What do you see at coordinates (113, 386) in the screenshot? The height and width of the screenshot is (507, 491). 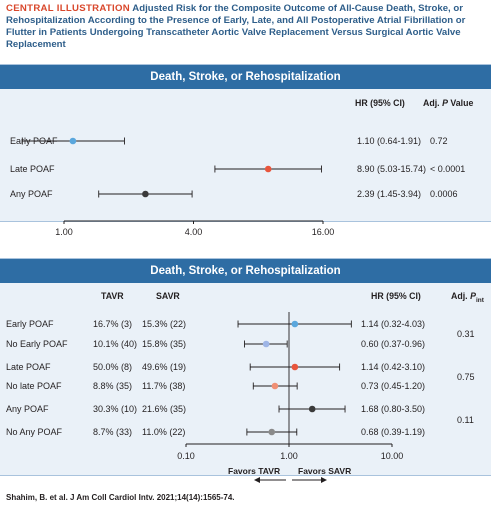 I see `panel-2-row-tavr: 8.8% (35)` at bounding box center [113, 386].